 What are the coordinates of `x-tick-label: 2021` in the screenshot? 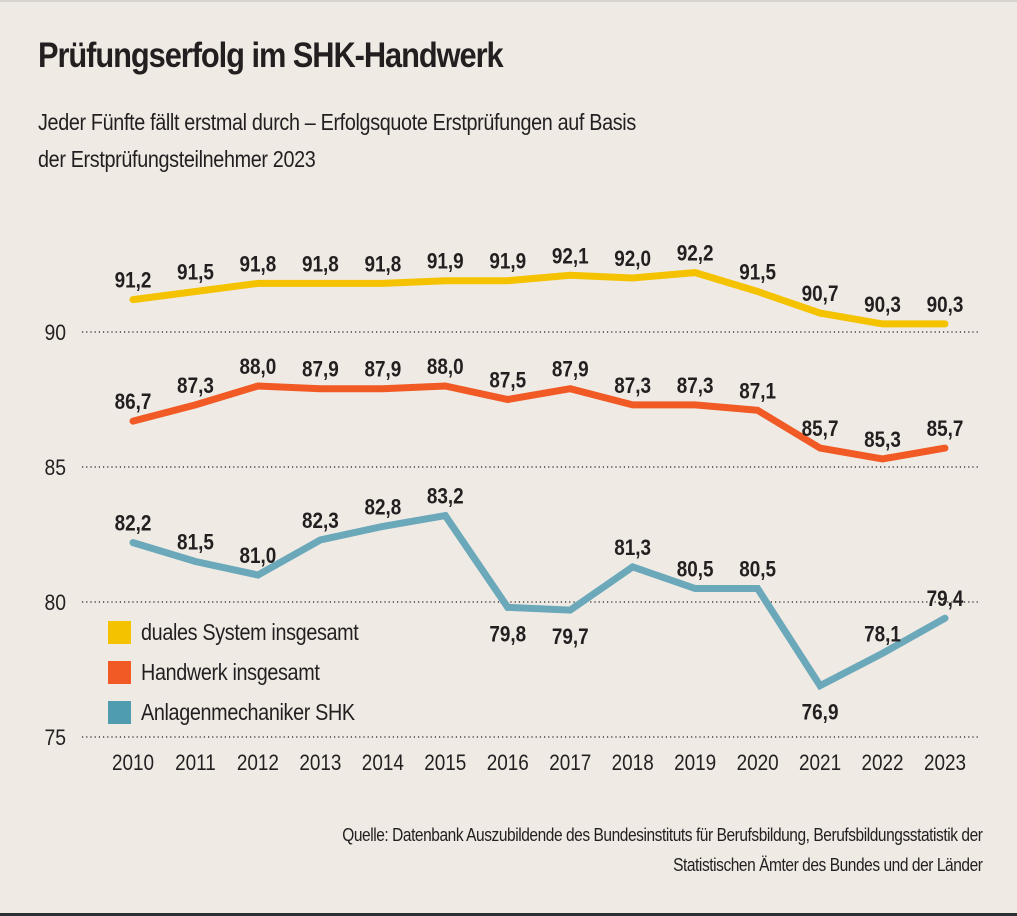 It's located at (820, 763).